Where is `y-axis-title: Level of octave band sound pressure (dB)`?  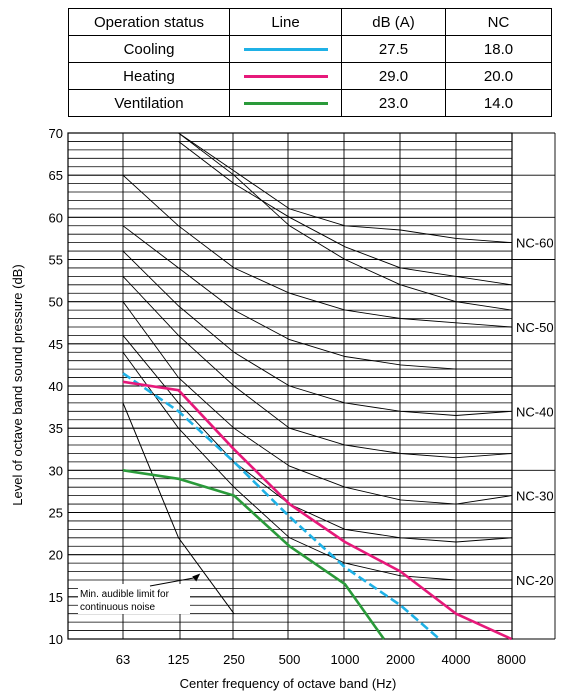
y-axis-title: Level of octave band sound pressure (dB) is located at coordinates (17, 384).